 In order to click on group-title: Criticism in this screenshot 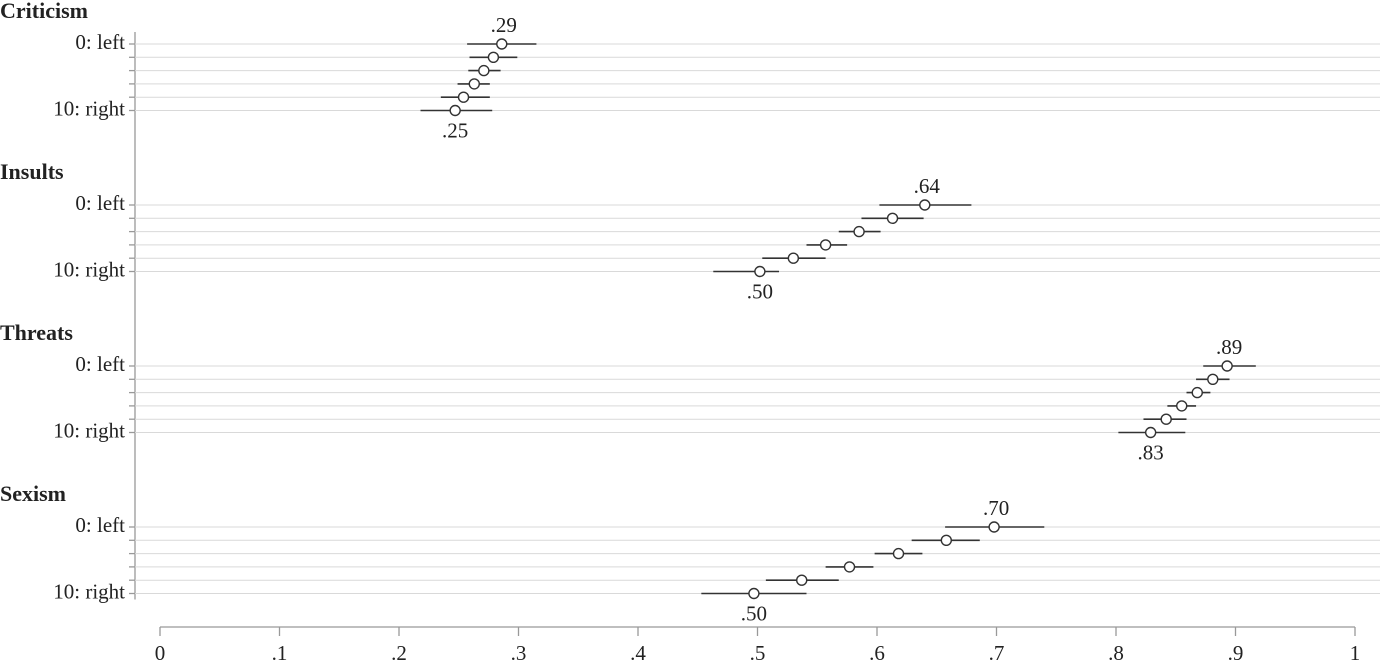, I will do `click(44, 11)`.